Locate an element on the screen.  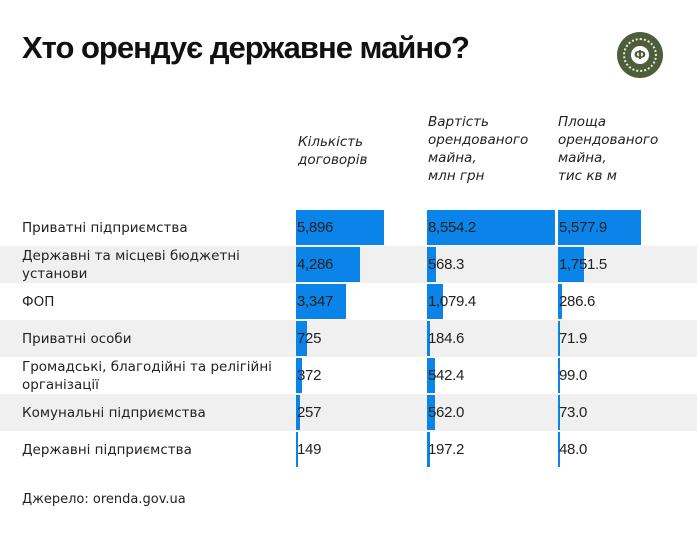
source-note: Джерело: orenda.gov.ua is located at coordinates (104, 499).